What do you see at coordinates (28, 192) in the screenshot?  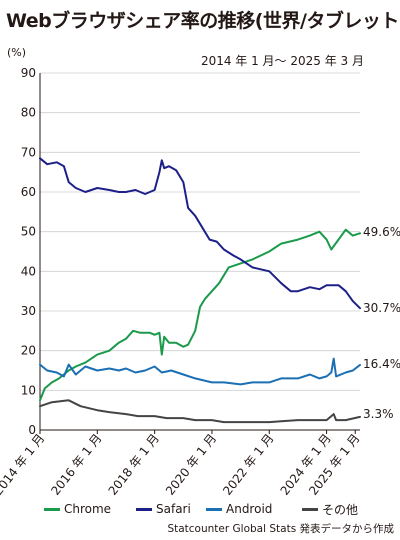 I see `y-tick-label: 60` at bounding box center [28, 192].